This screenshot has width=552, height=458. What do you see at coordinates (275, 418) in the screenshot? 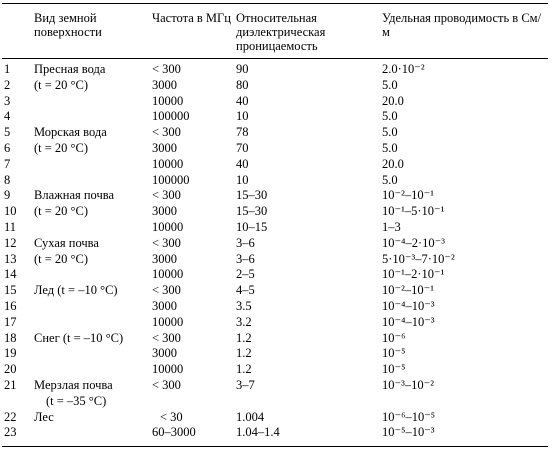
I see `table-row: 22 Лес < 30 1.004 10⁻⁶–10⁻⁵` at bounding box center [275, 418].